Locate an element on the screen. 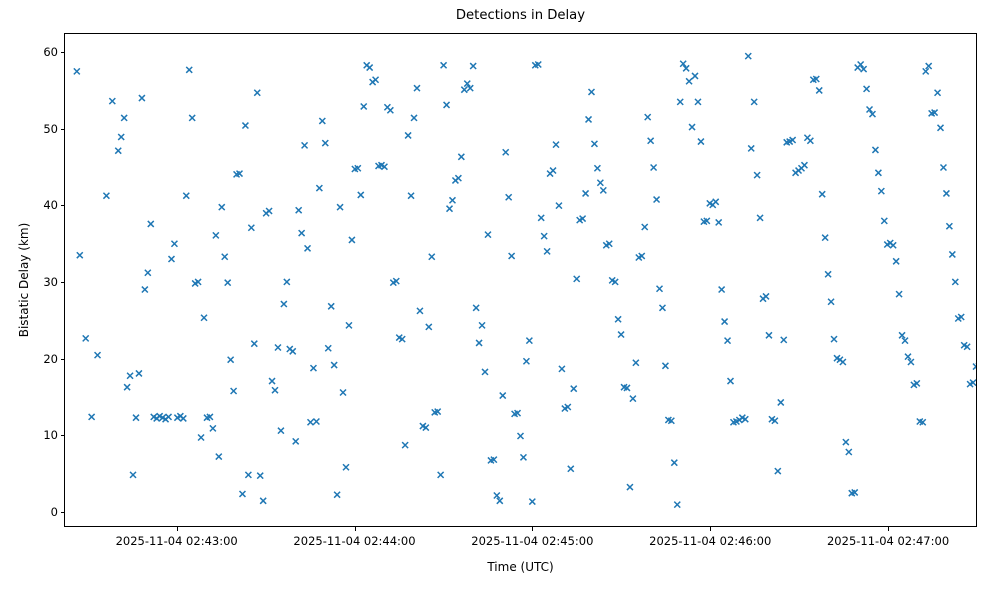  chart-title: Detections in Delay is located at coordinates (520, 15).